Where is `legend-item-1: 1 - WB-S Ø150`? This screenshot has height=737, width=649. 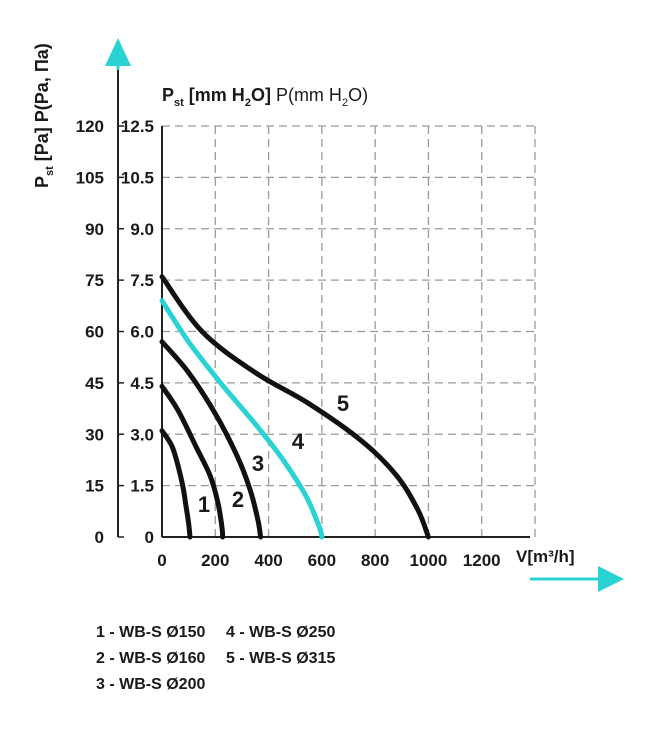 legend-item-1: 1 - WB-S Ø150 is located at coordinates (151, 632).